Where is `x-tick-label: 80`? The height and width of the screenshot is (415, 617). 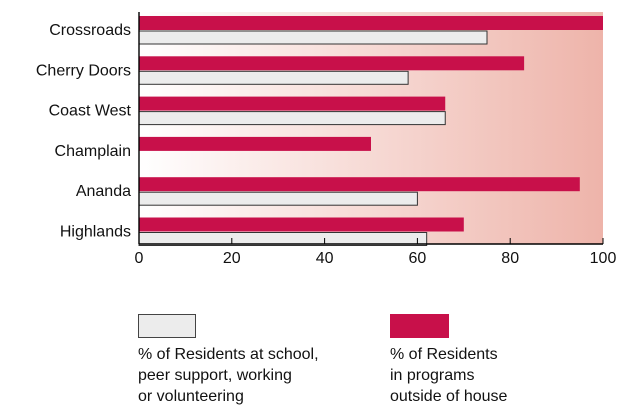 x-tick-label: 80 is located at coordinates (510, 258).